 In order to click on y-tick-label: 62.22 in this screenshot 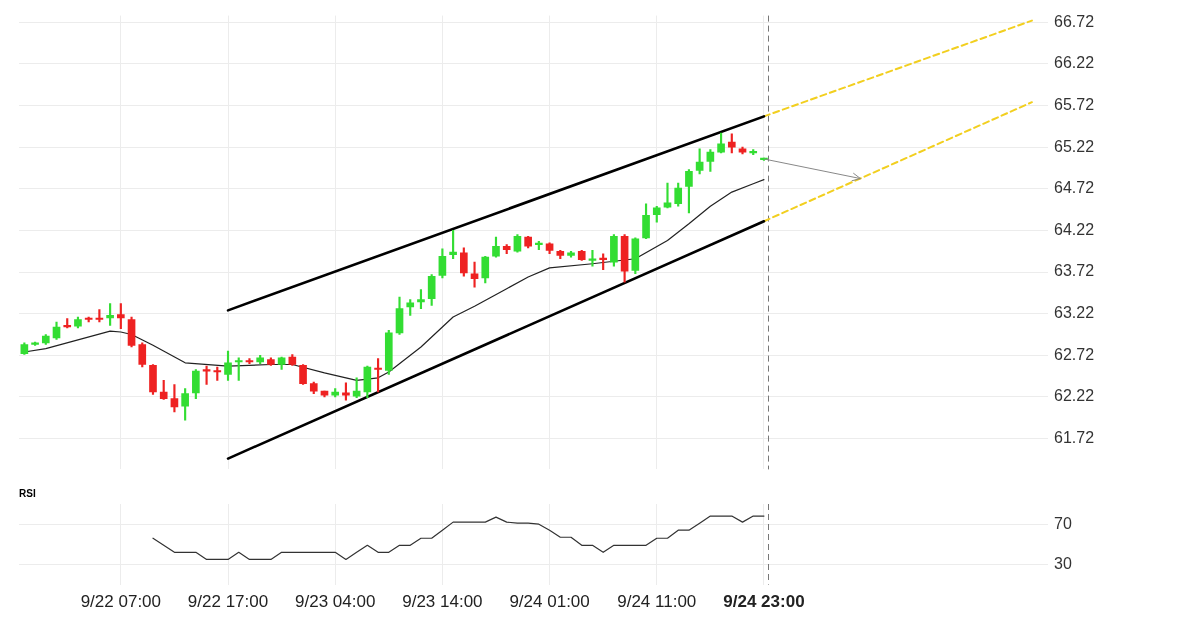, I will do `click(1074, 396)`.